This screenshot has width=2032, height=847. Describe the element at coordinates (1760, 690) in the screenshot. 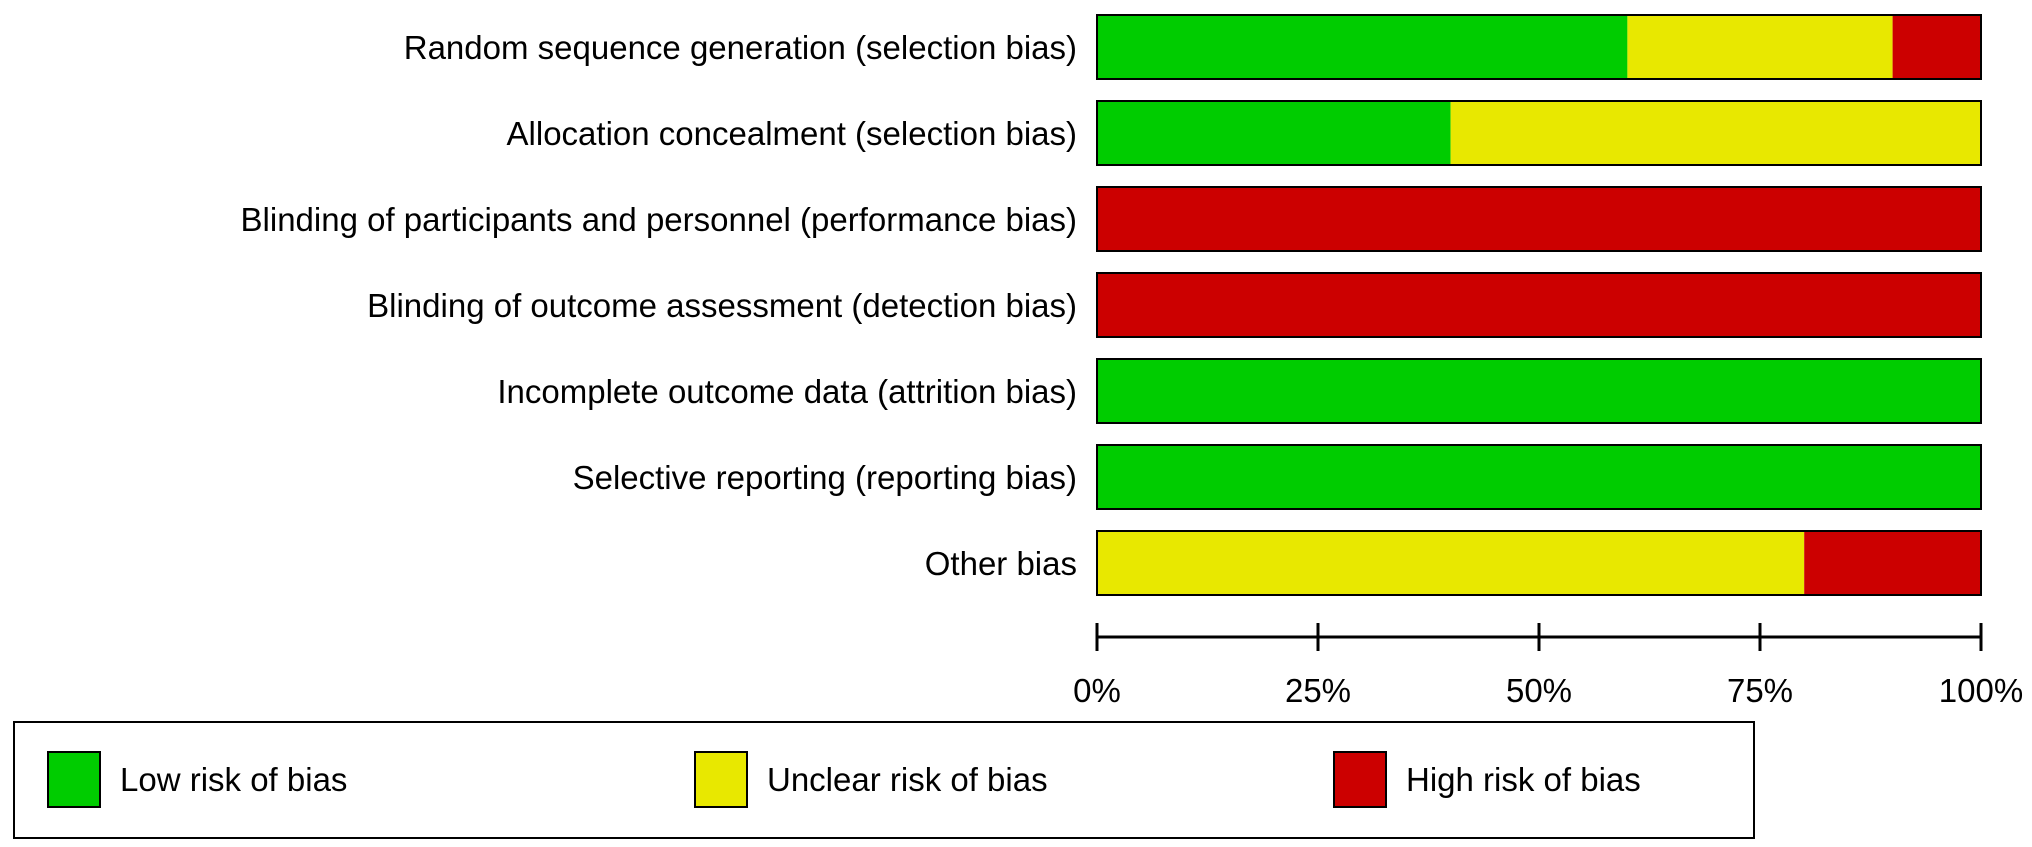

I see `x-tick-label: 75%` at that location.